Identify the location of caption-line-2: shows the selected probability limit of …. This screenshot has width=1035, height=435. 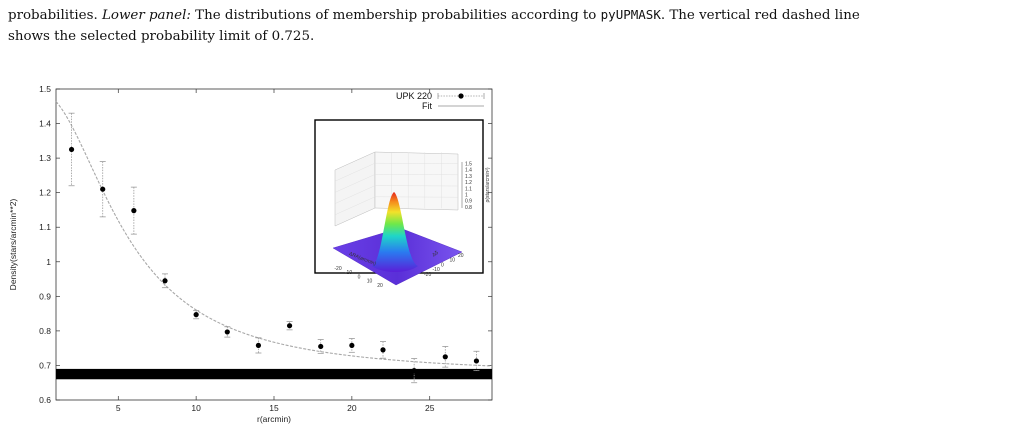
(161, 36).